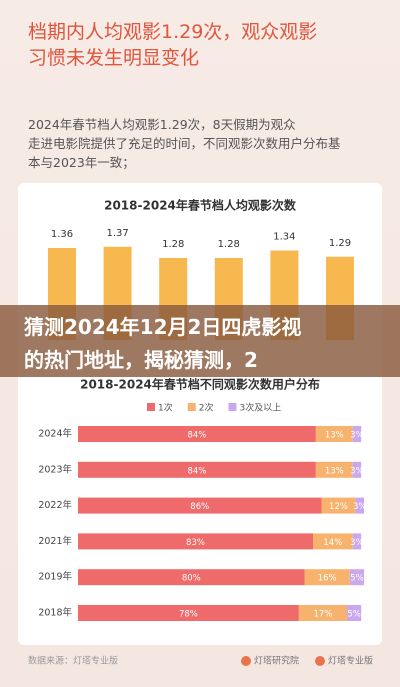 The image size is (400, 687). What do you see at coordinates (350, 661) in the screenshot?
I see `logo: 灯塔专业版` at bounding box center [350, 661].